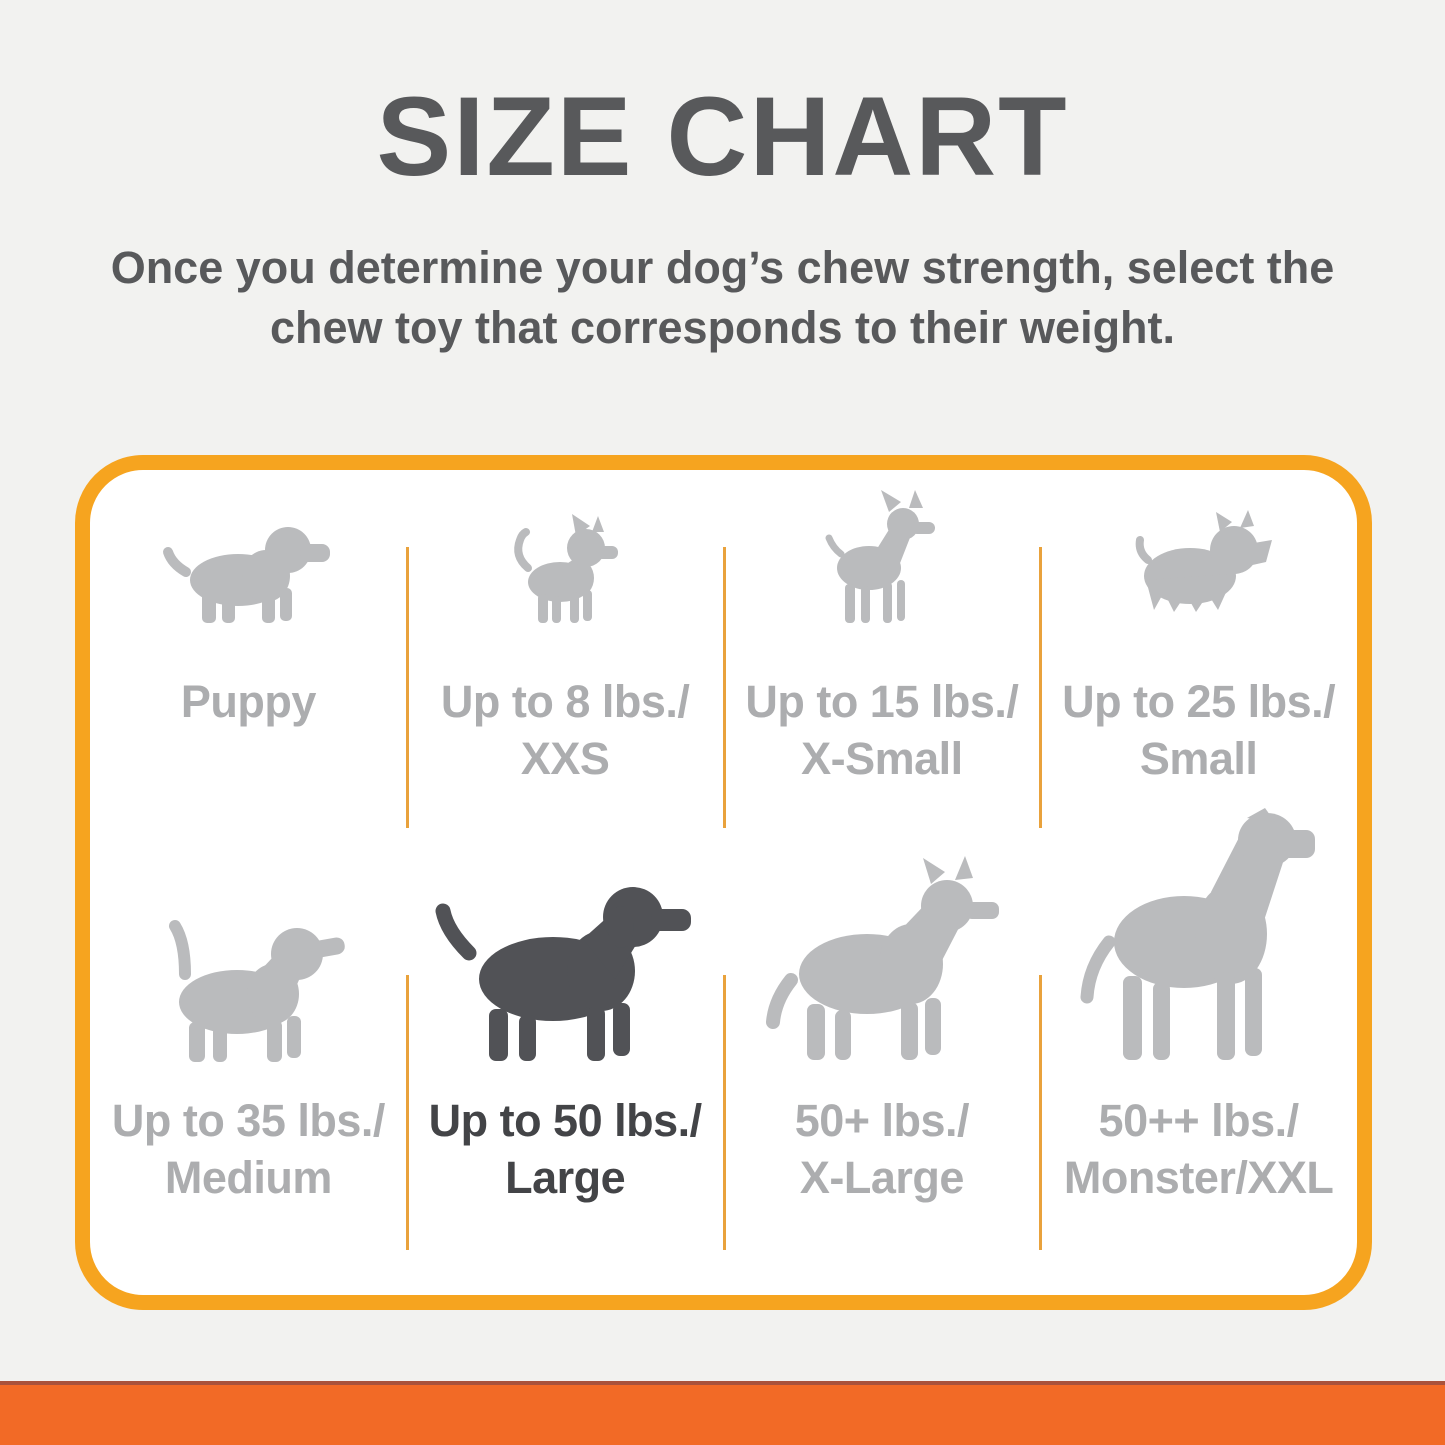 This screenshot has height=1445, width=1445. Describe the element at coordinates (880, 556) in the screenshot. I see `min-pin-silhouette-icon` at that location.